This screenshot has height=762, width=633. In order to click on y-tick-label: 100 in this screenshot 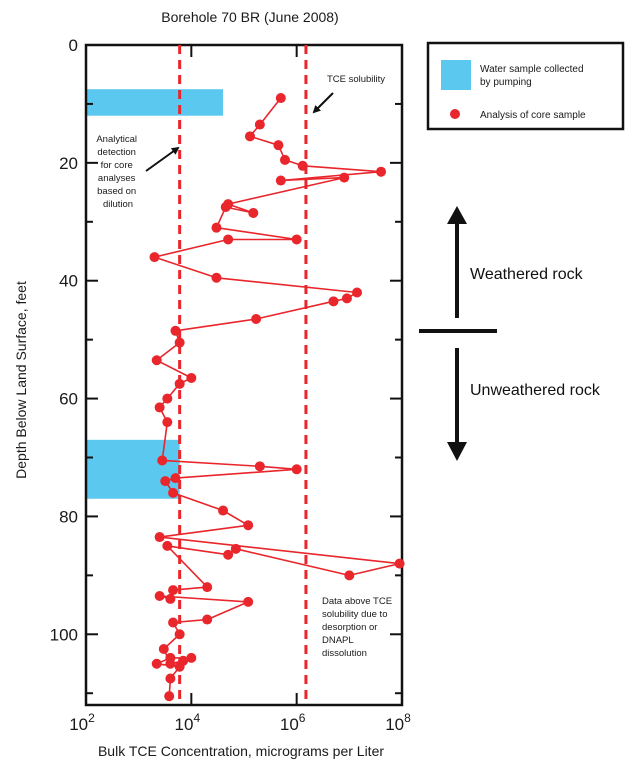, I will do `click(64, 634)`.